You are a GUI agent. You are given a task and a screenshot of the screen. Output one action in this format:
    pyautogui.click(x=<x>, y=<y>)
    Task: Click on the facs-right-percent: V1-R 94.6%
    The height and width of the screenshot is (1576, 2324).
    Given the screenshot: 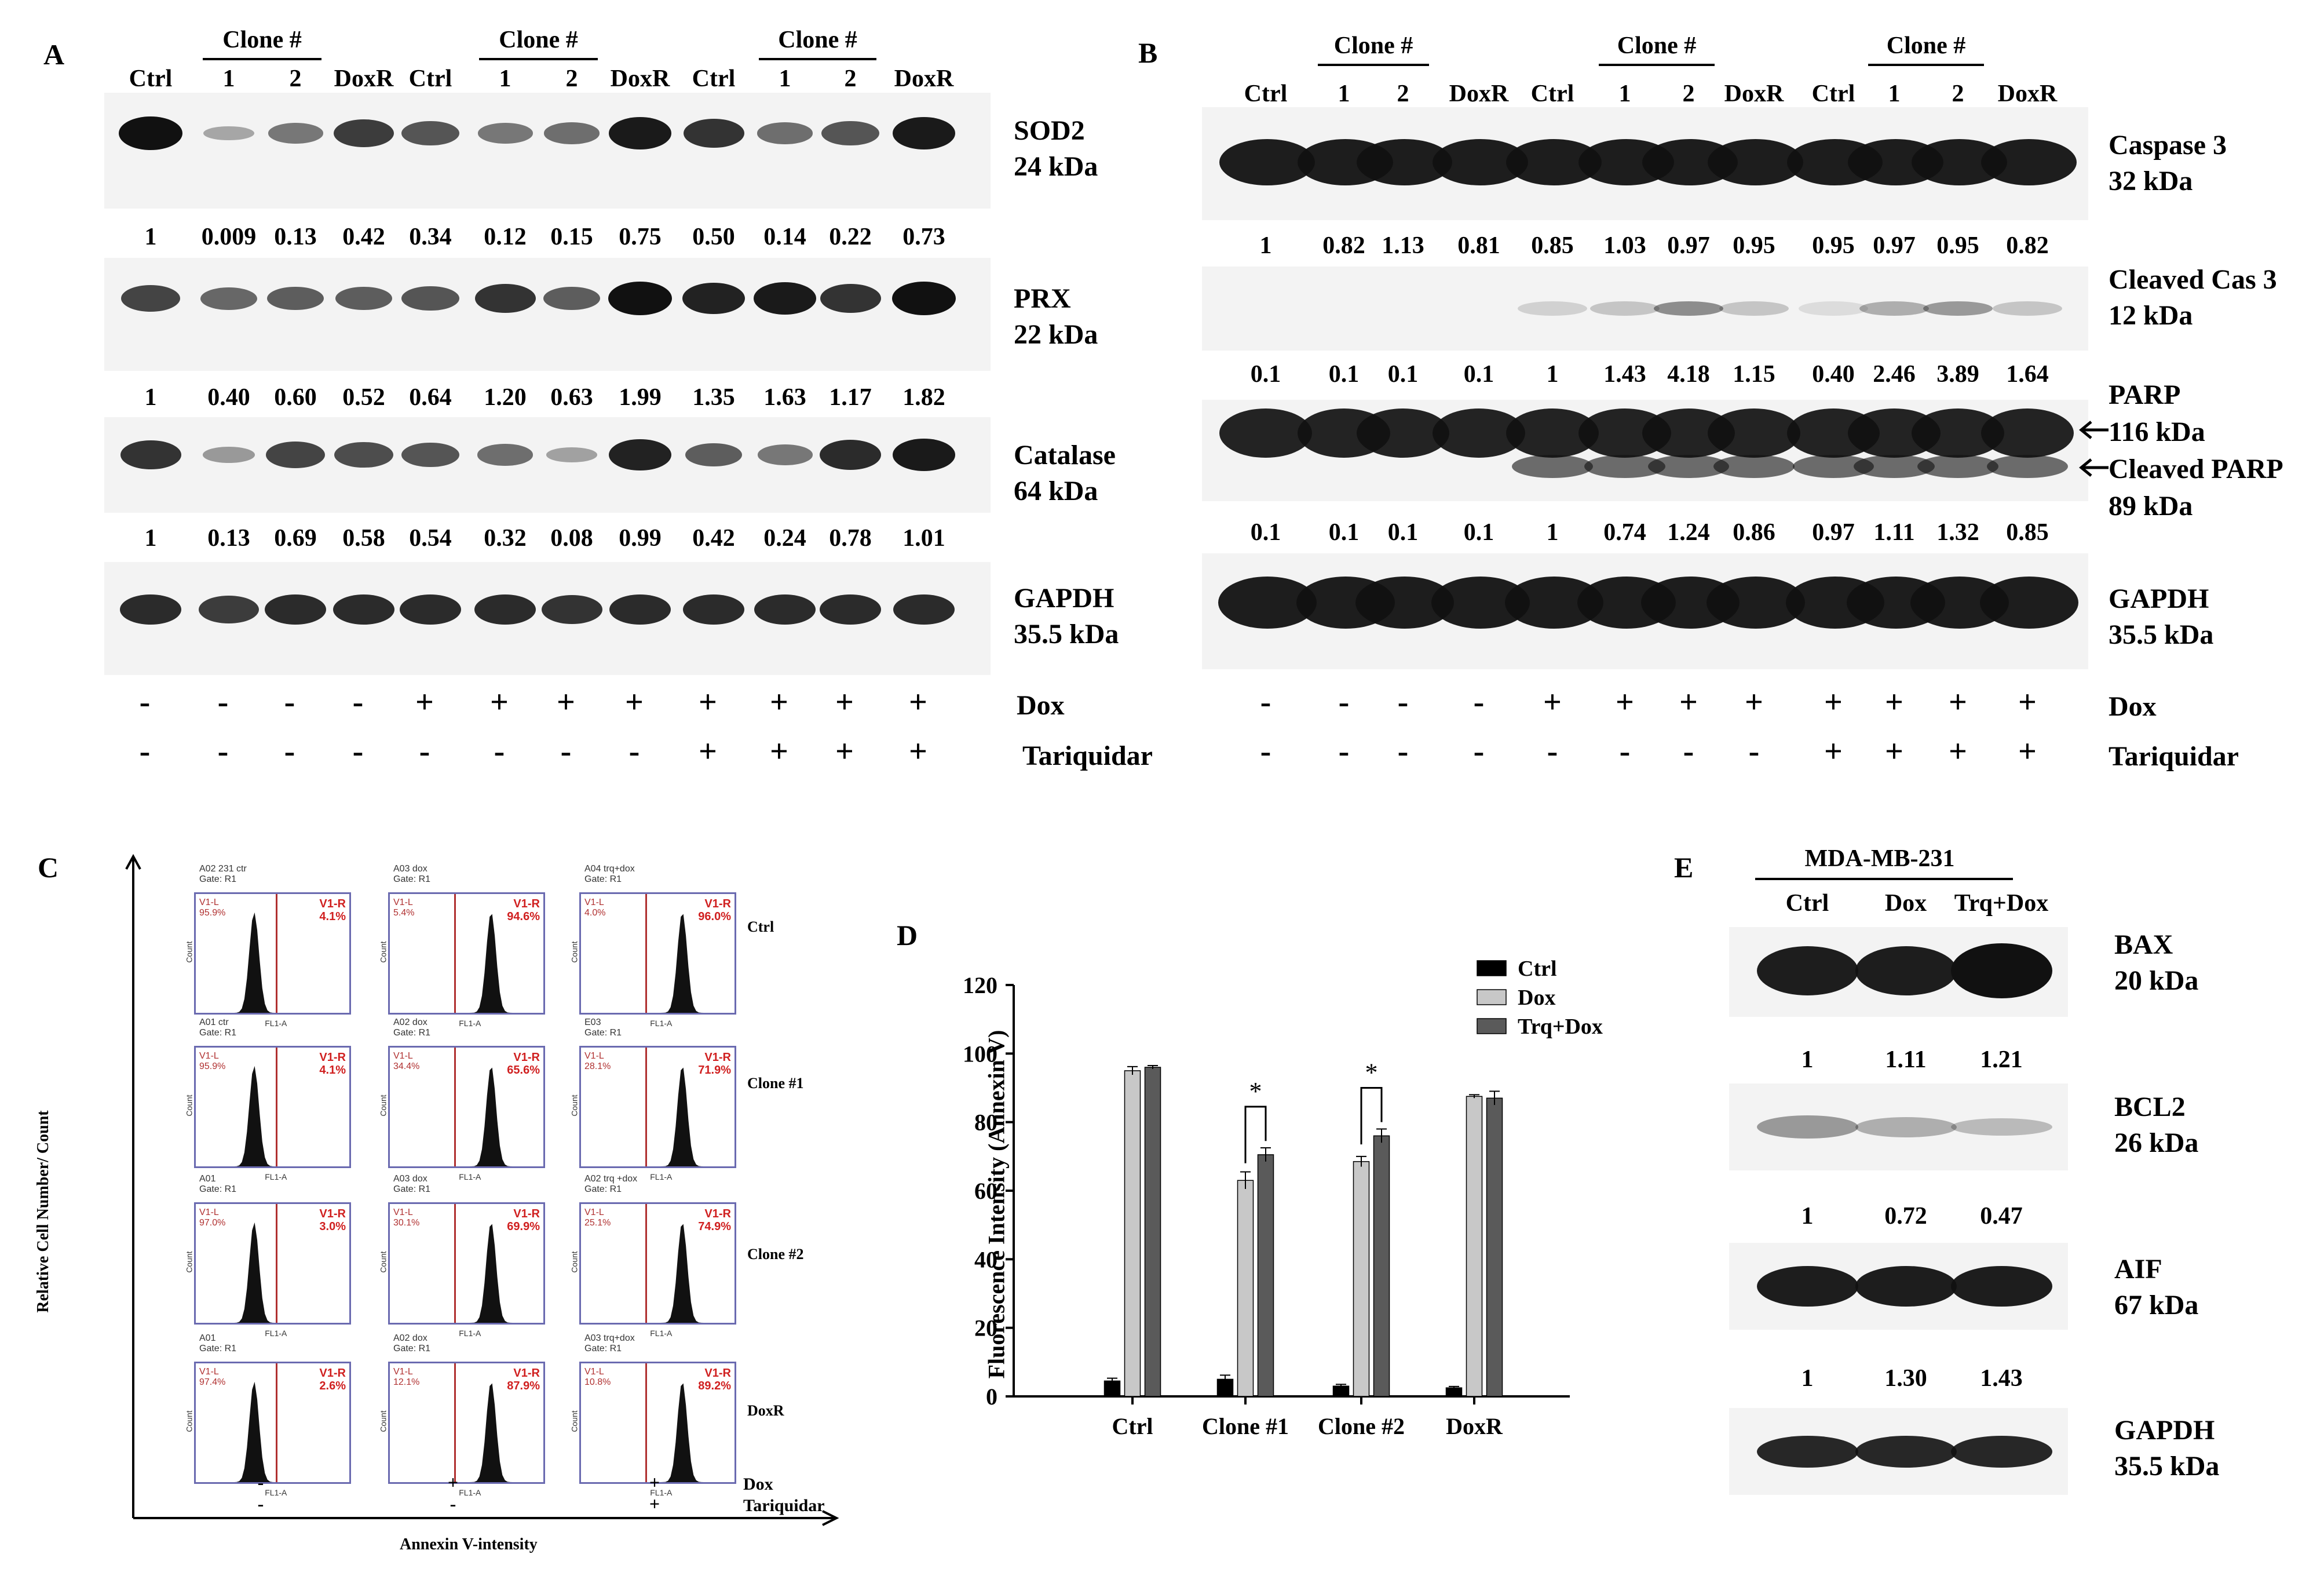 What is the action you would take?
    pyautogui.click(x=523, y=911)
    